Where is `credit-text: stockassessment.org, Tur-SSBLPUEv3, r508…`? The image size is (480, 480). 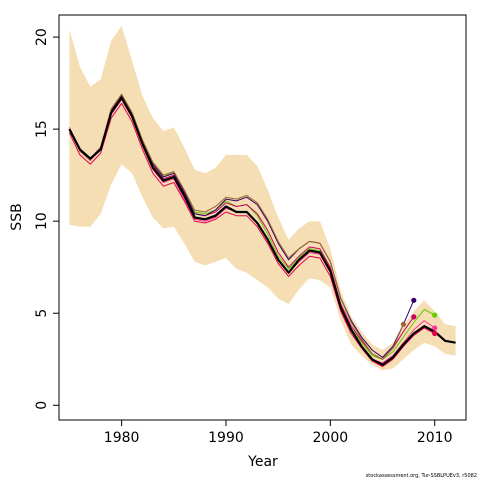 credit-text: stockassessment.org, Tur-SSBLPUEv3, r508… is located at coordinates (421, 476).